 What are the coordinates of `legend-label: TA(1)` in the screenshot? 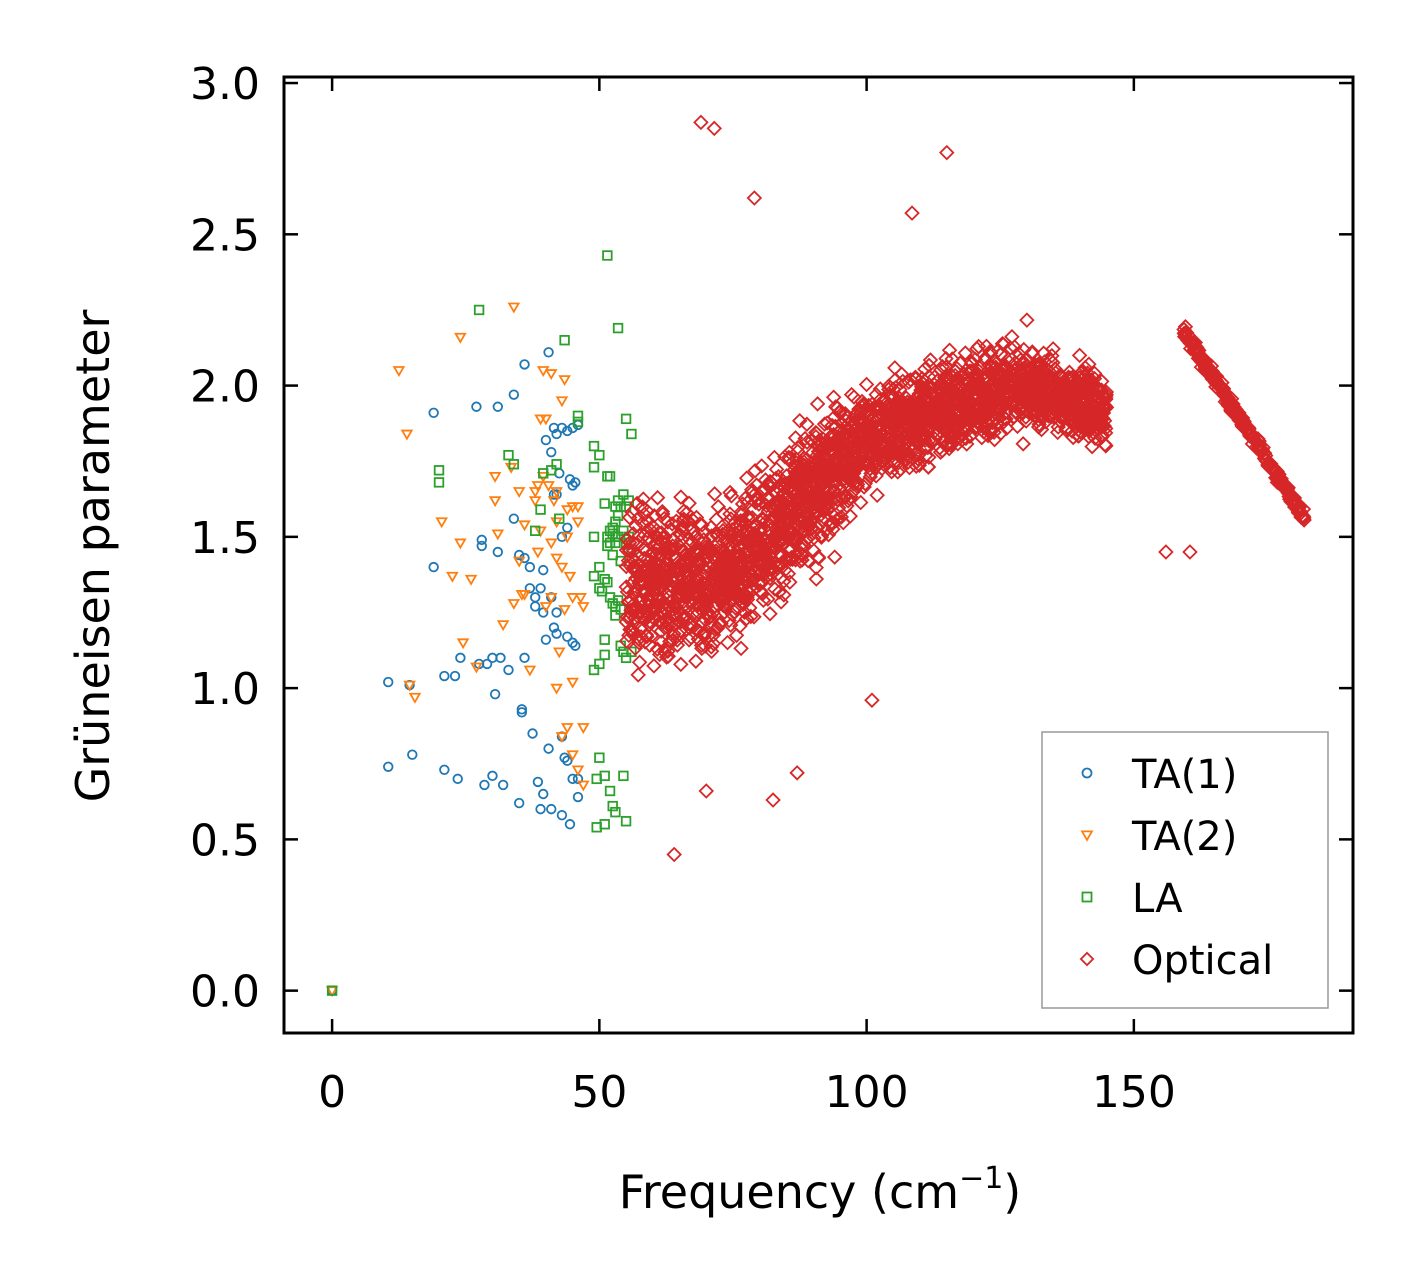 It's located at (1184, 775).